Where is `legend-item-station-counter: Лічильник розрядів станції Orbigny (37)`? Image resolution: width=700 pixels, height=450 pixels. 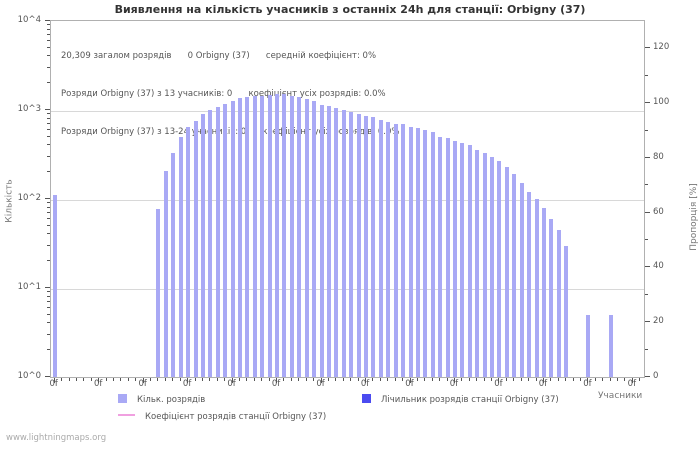
legend-item-station-counter: Лічильник розрядів станції Orbigny (37) is located at coordinates (460, 399).